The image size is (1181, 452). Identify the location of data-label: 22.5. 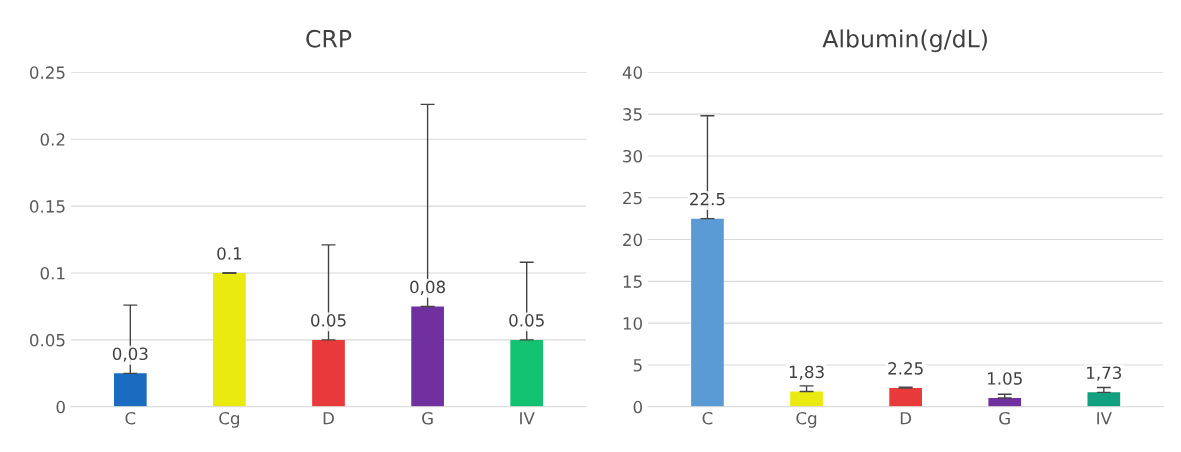
(707, 199).